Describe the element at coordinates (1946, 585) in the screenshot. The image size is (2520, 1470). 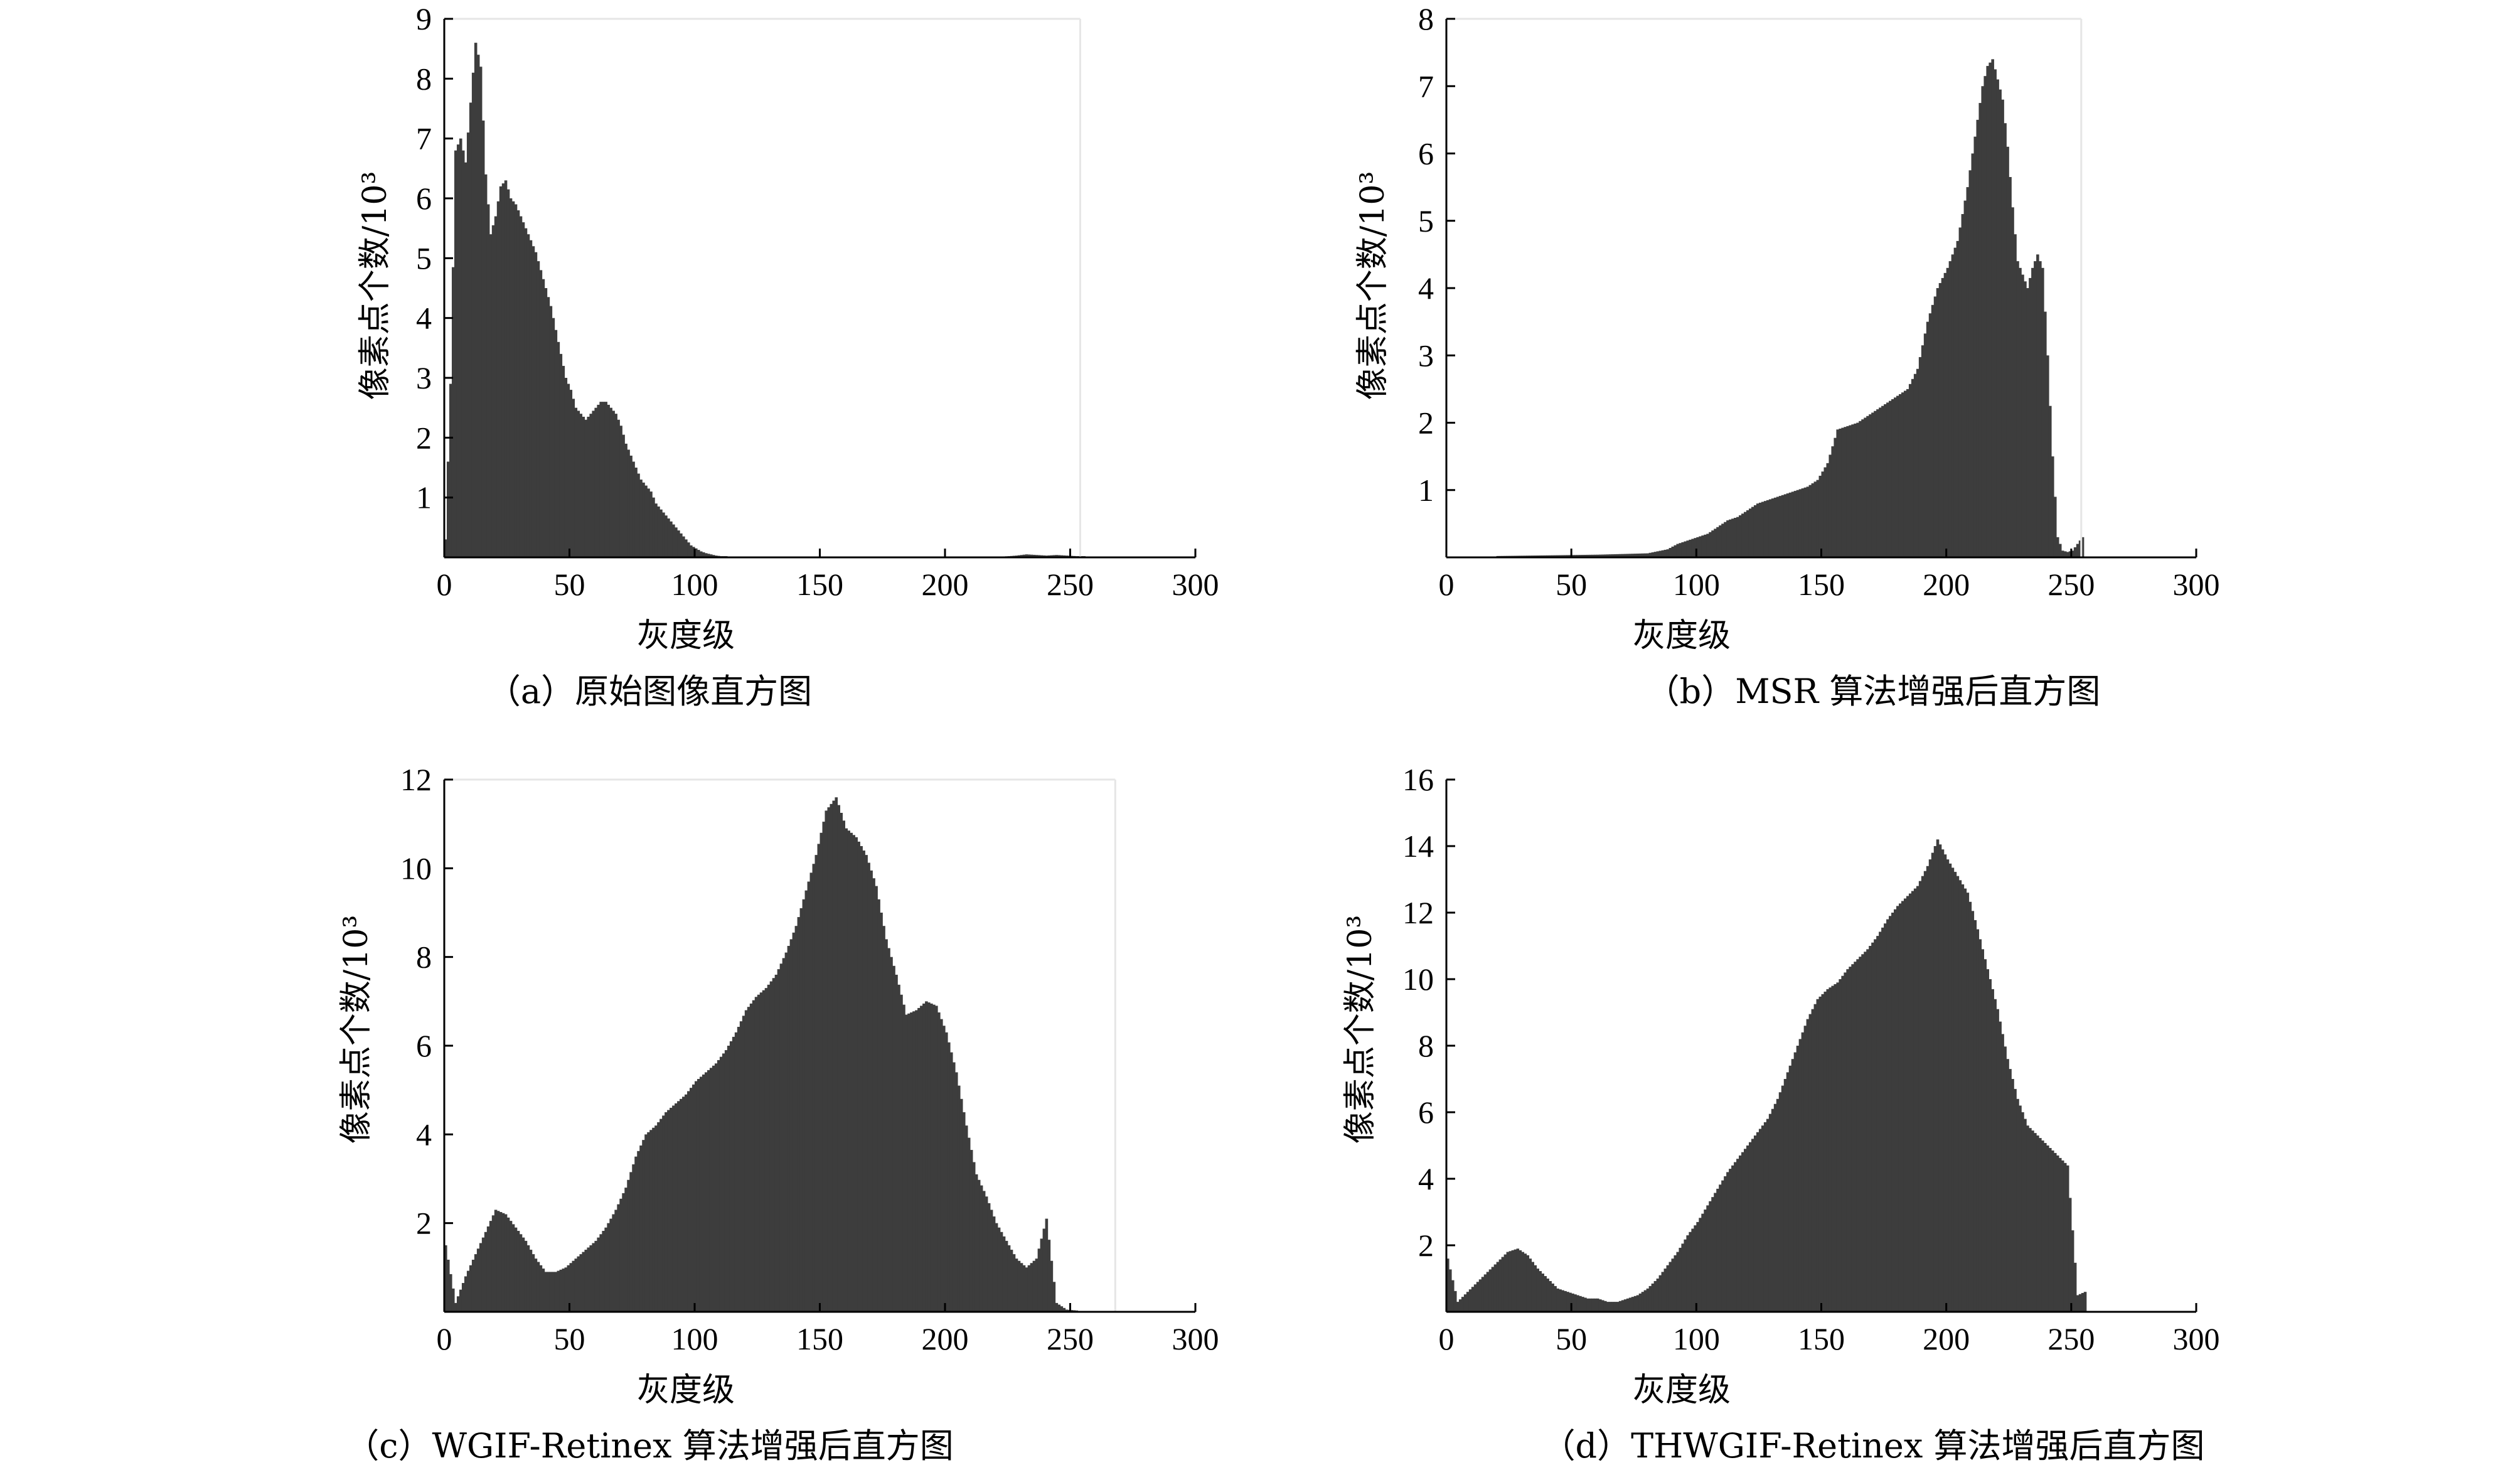
I see `x-tick-label-b: 200` at that location.